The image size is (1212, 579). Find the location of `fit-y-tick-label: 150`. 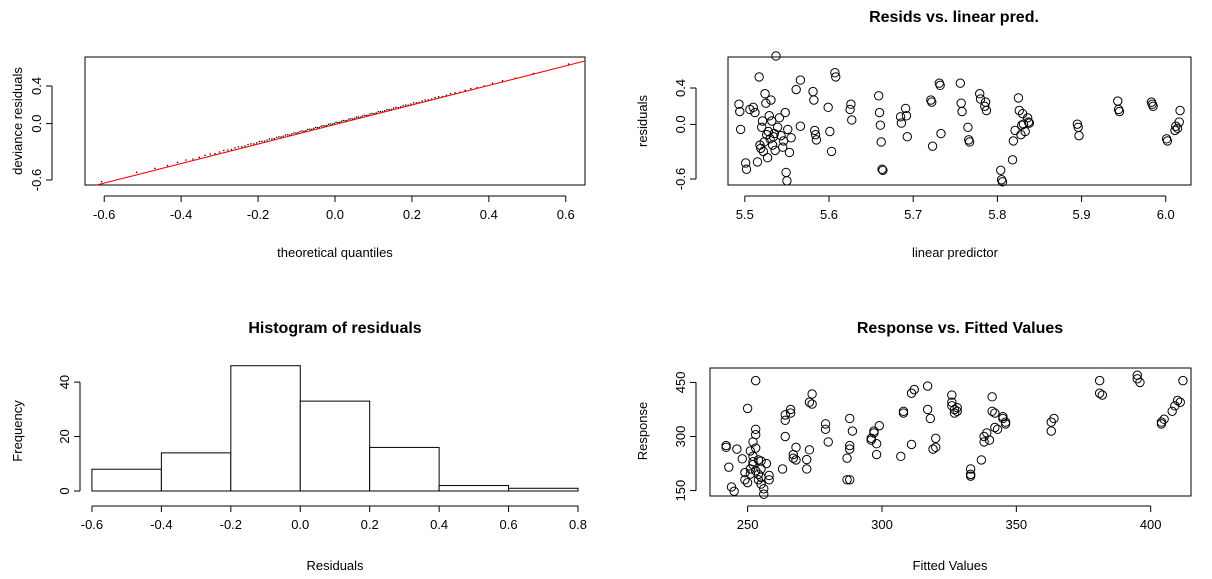

fit-y-tick-label: 150 is located at coordinates (680, 491).